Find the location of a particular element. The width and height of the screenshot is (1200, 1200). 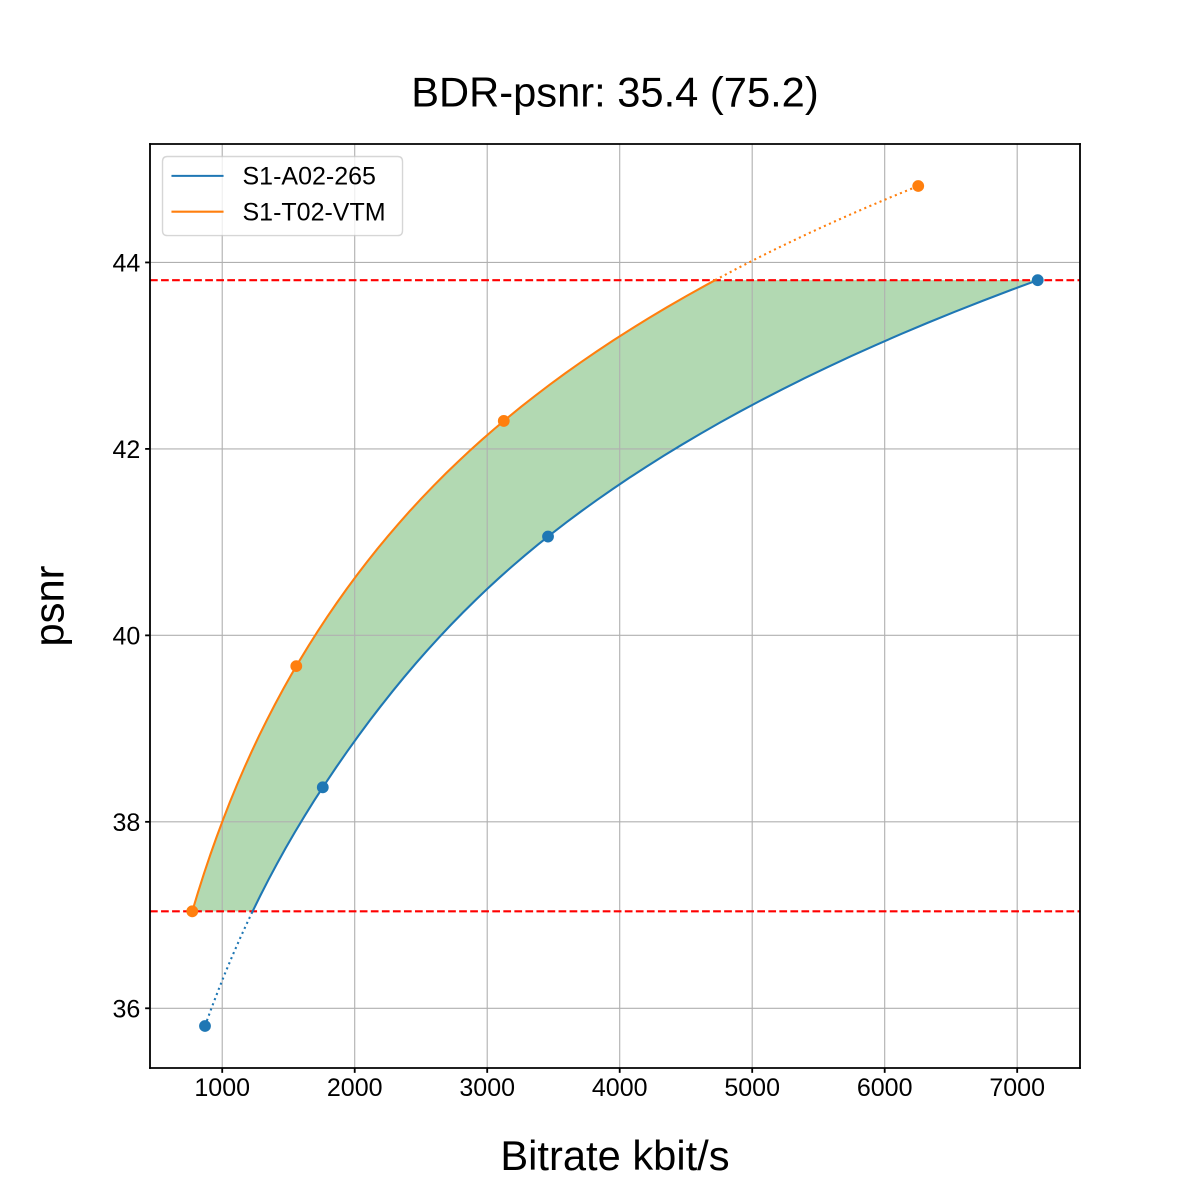

svg-text: 6000 is located at coordinates (885, 1088).